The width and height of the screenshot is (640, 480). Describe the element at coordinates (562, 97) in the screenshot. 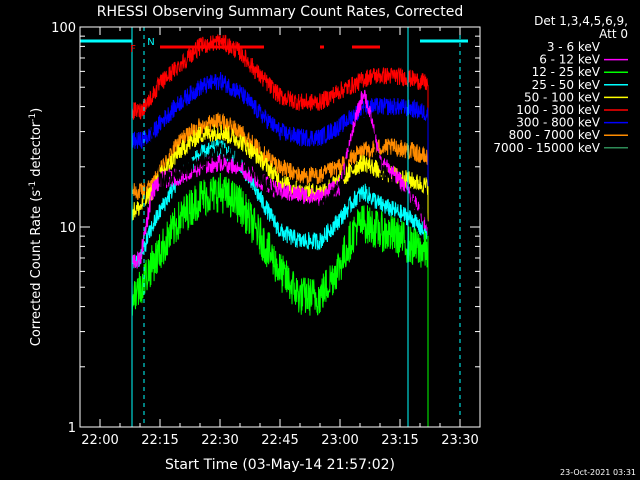

I see `legend-entry-label: 50 - 100 keV` at that location.